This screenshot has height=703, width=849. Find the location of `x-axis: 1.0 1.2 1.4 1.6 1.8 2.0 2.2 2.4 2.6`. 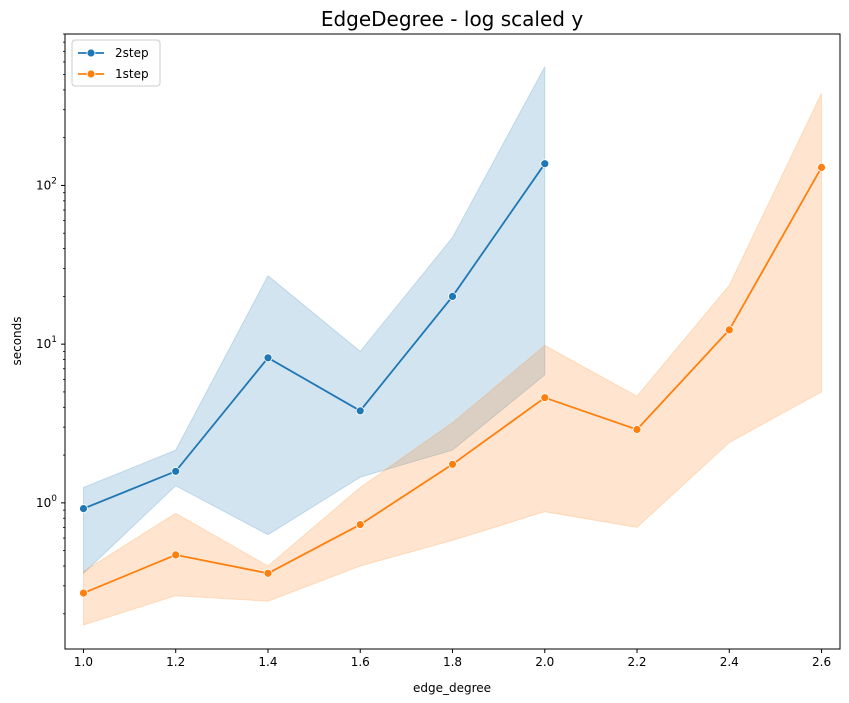

x-axis: 1.0 1.2 1.4 1.6 1.8 2.0 2.2 2.4 2.6 is located at coordinates (452, 659).